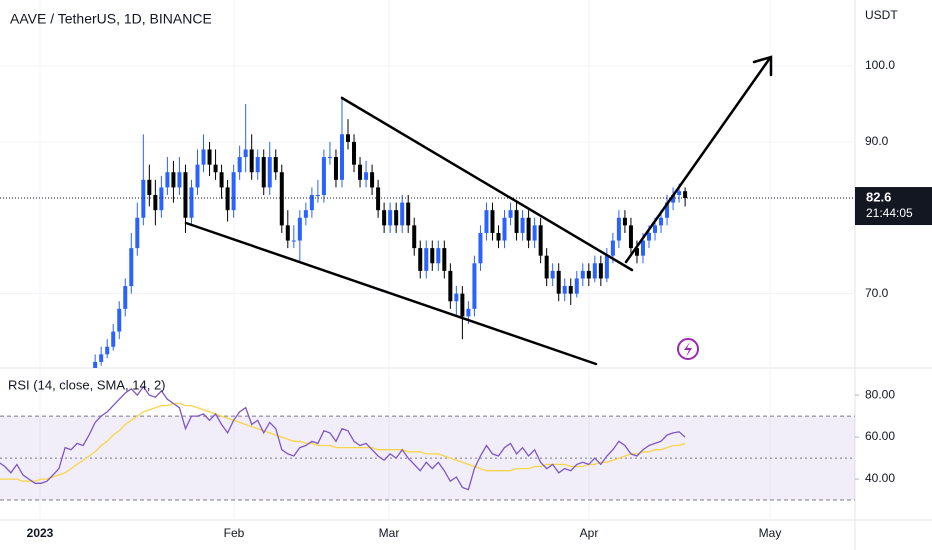 The width and height of the screenshot is (932, 550). What do you see at coordinates (880, 65) in the screenshot?
I see `y-tick-label: 100.0` at bounding box center [880, 65].